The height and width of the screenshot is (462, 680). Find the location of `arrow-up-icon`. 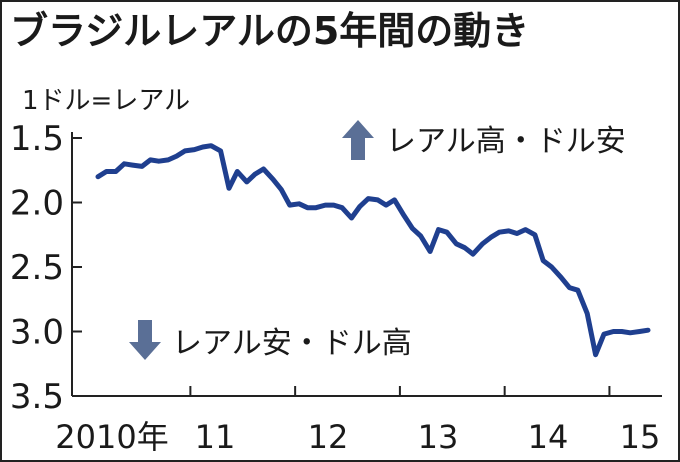

arrow-up-icon is located at coordinates (358, 140).